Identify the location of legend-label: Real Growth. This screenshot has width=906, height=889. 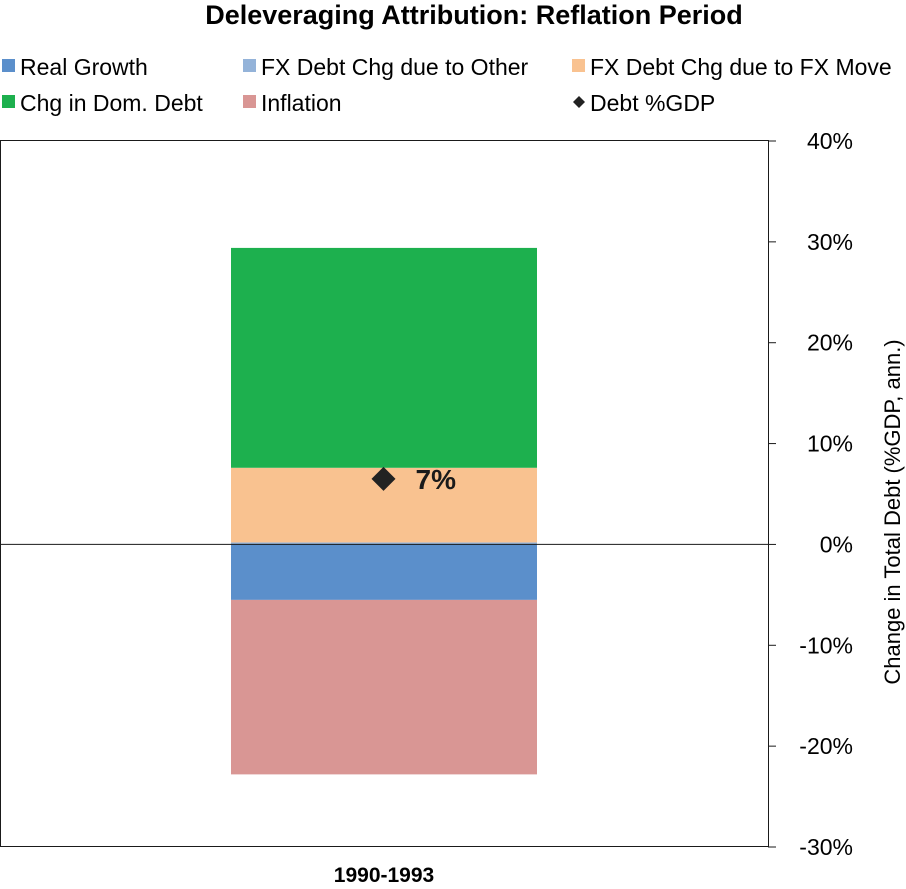
(84, 67).